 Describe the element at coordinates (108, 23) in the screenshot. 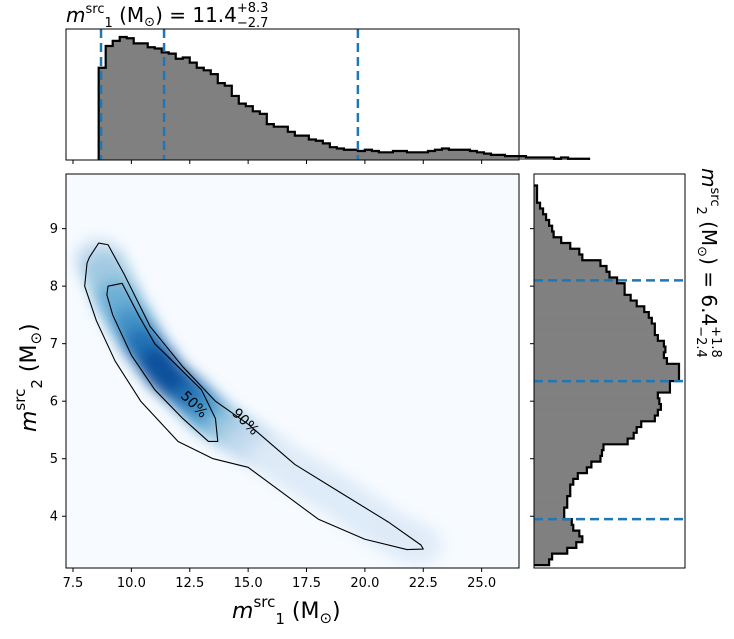

I see `top-title-sub: 1` at that location.